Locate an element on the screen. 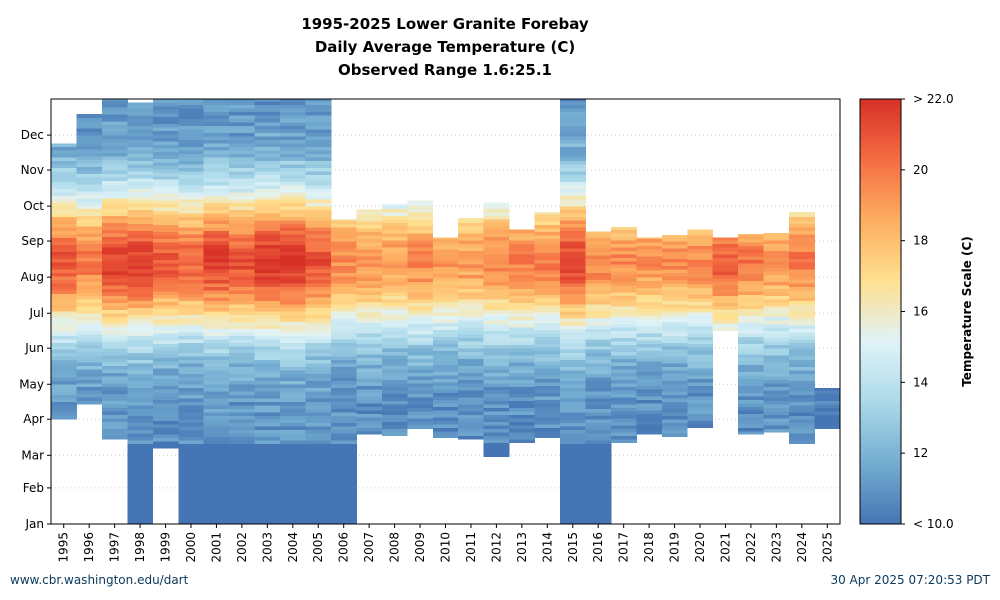  colorbar-tick-label: 20 is located at coordinates (920, 170).